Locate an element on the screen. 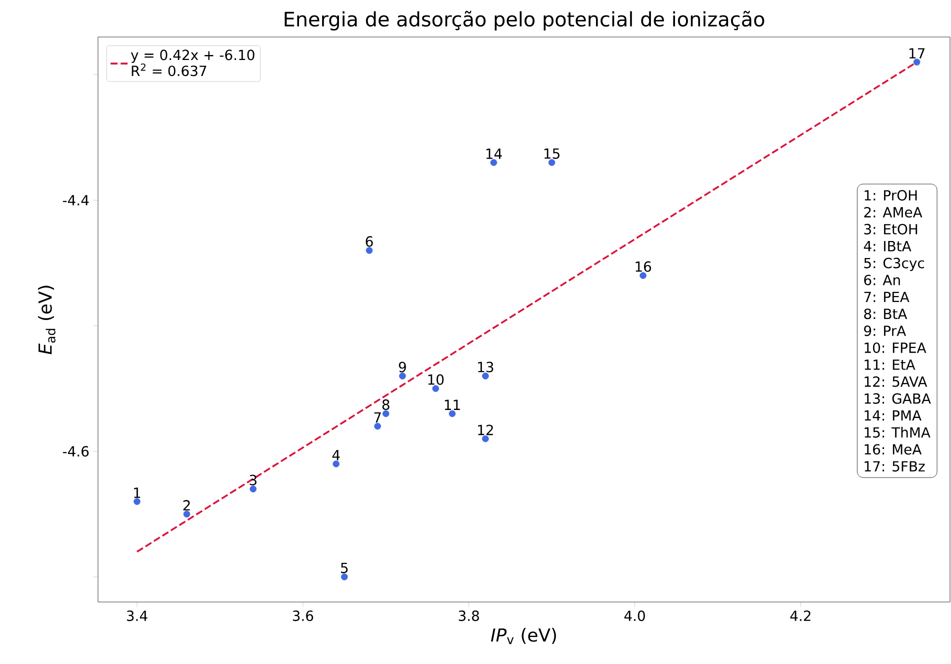 The height and width of the screenshot is (664, 951). annotation: 9 is located at coordinates (402, 367).